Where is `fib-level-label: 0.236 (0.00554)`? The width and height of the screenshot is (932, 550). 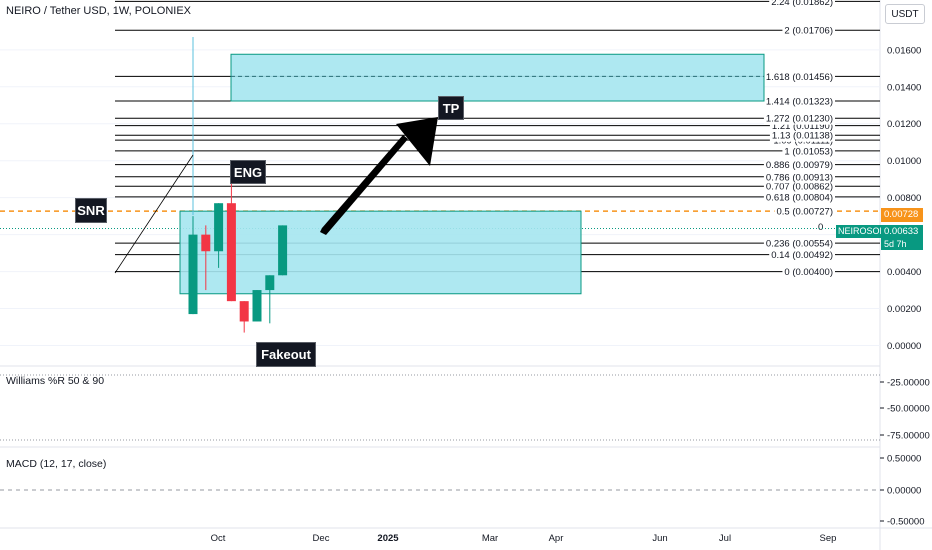 fib-level-label: 0.236 (0.00554) is located at coordinates (799, 244).